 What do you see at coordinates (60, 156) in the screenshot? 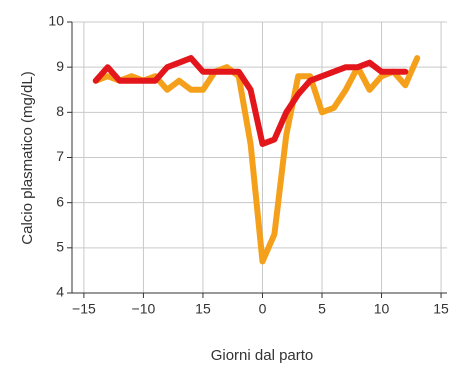
I see `y-tick-label: 7` at bounding box center [60, 156].